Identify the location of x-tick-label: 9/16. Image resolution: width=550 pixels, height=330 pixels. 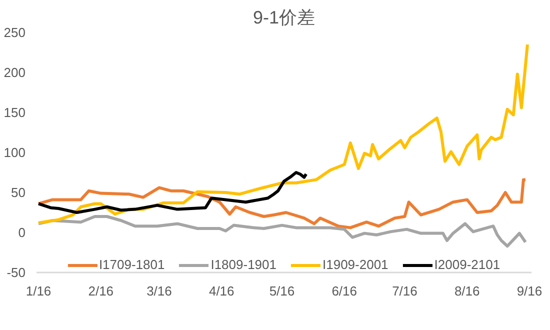
(529, 291).